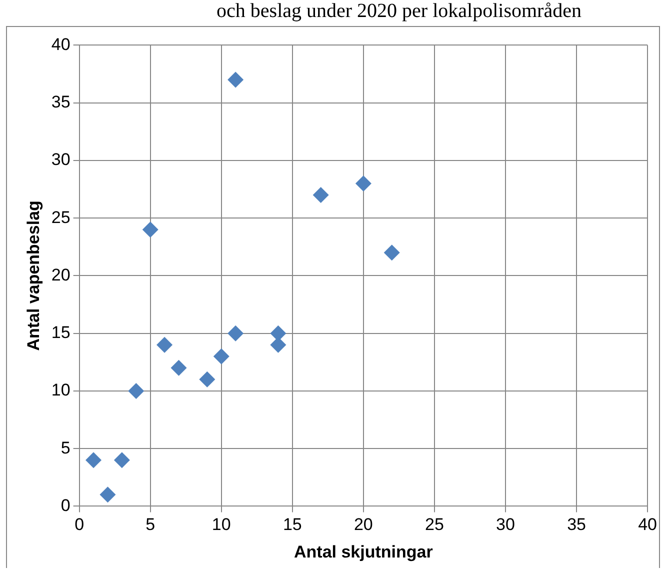 The image size is (668, 570). I want to click on y-tick-label: 10, so click(60, 390).